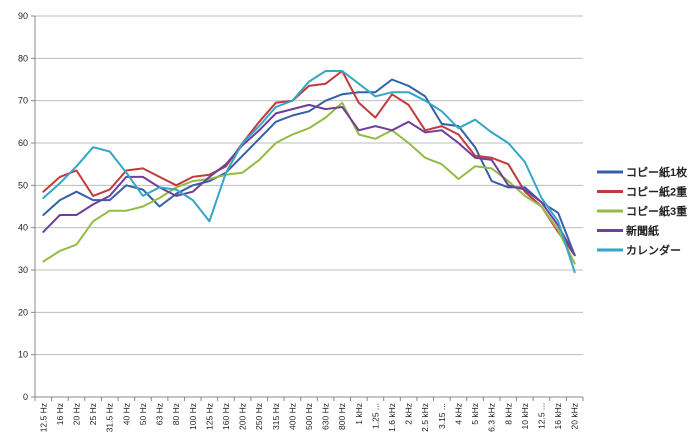 The height and width of the screenshot is (443, 700). Describe the element at coordinates (409, 414) in the screenshot. I see `x-tick-label: 2 kHz` at that location.